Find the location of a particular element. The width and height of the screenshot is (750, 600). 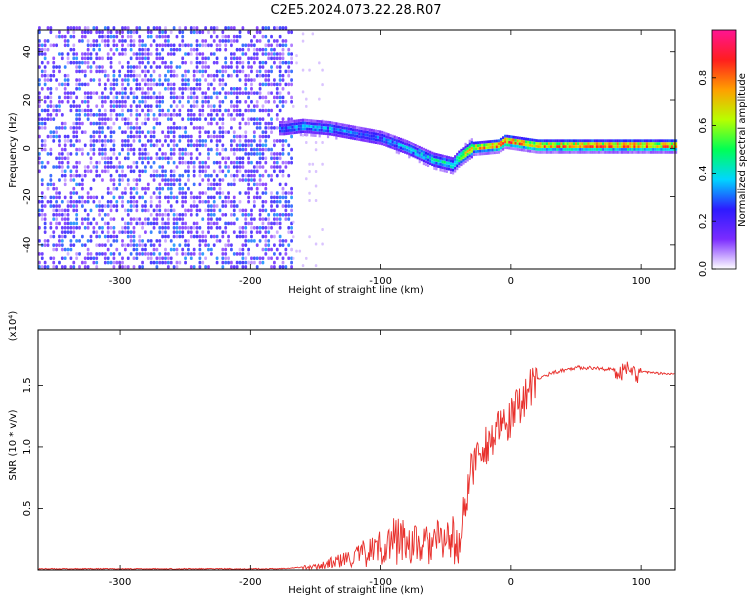

colorbar-tick-label: 0.4 is located at coordinates (703, 173).